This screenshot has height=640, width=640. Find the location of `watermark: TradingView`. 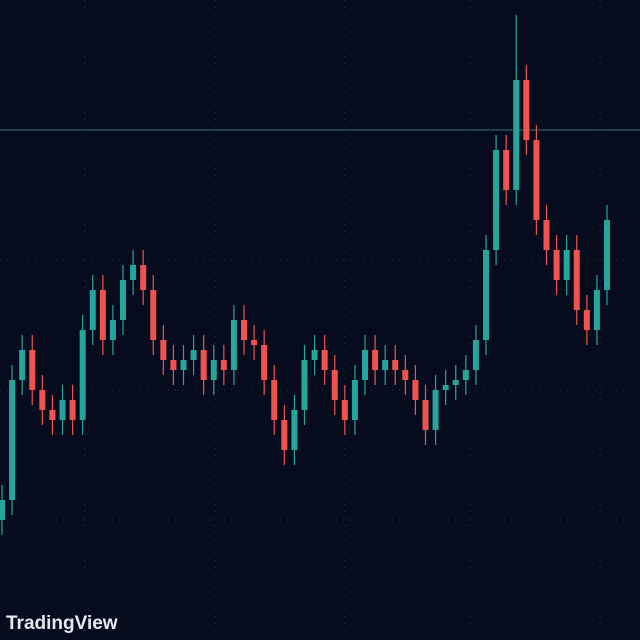

watermark: TradingView is located at coordinates (62, 623).